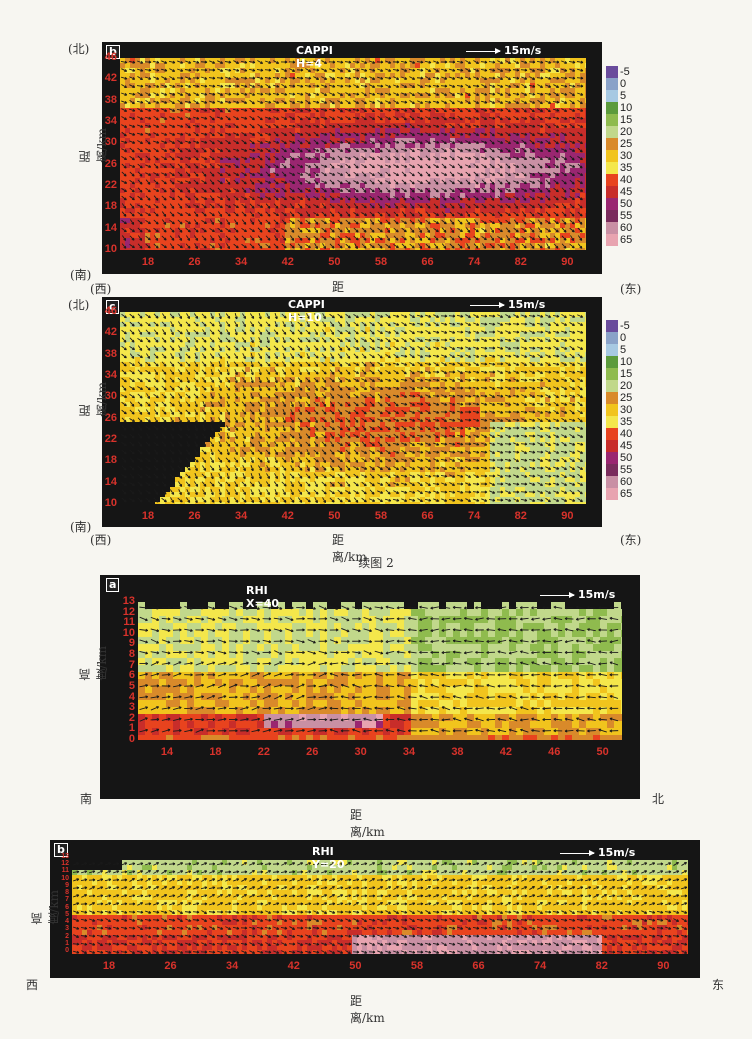 This screenshot has height=1039, width=752. Describe the element at coordinates (105, 439) in the screenshot. I see `y-tick-label: 22` at that location.